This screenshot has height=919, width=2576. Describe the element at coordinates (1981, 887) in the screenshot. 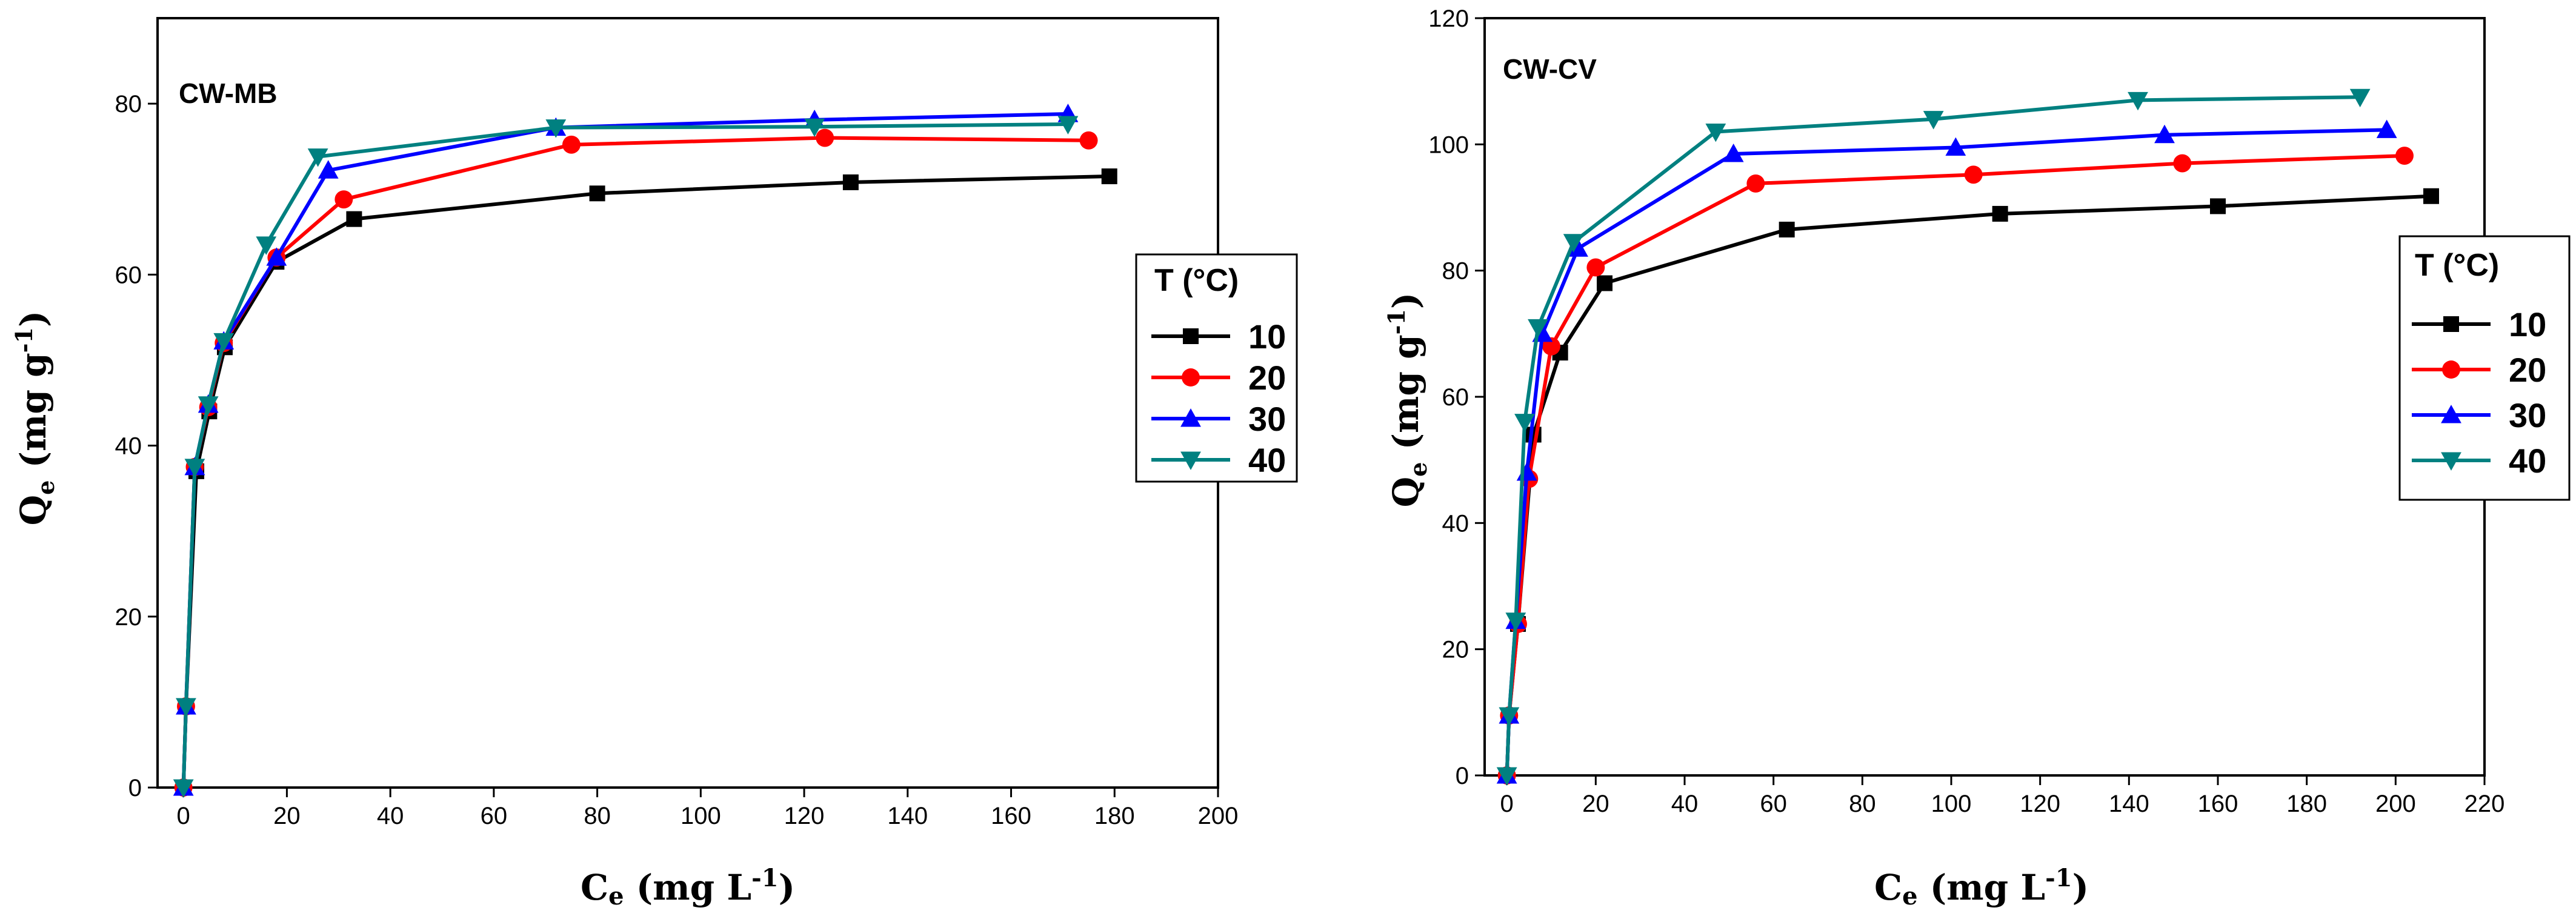

I see `x-axis-label: Ce (mg L-1)` at that location.